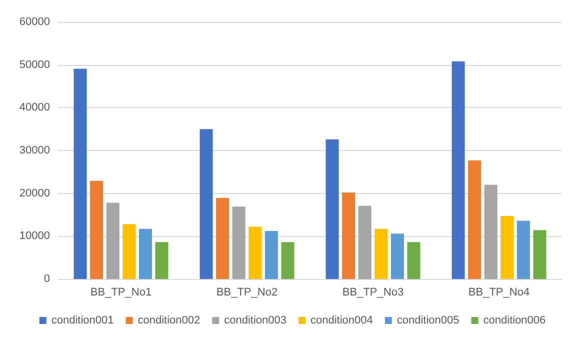  I want to click on y-tick-label: 40000, so click(34, 108).